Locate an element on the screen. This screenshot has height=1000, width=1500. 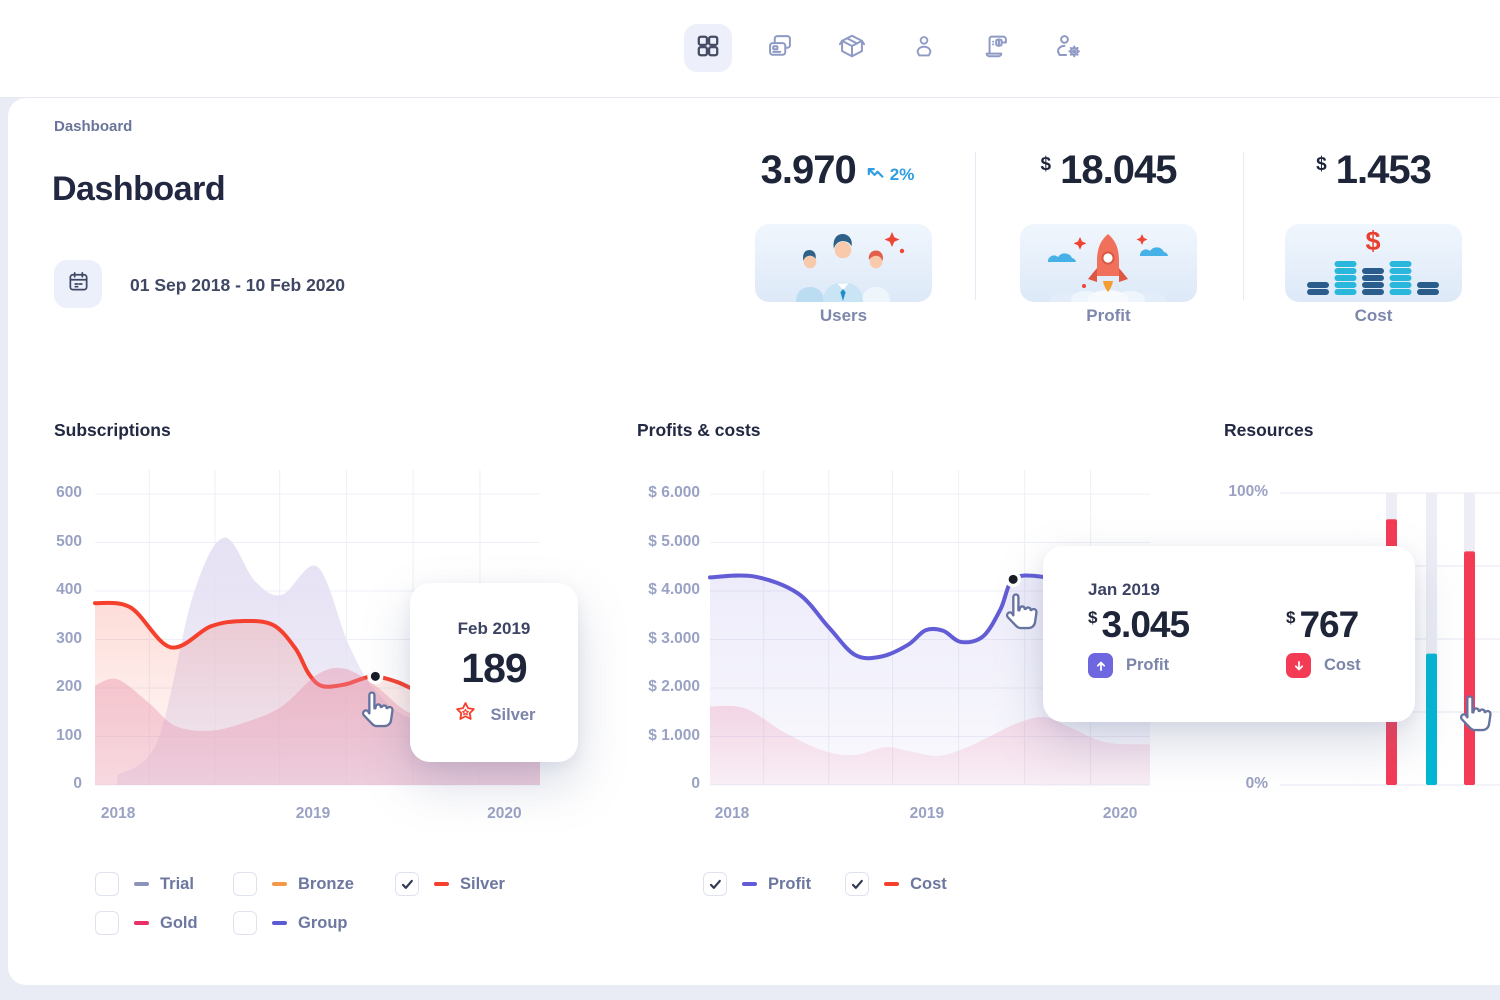
legend-label: Trial is located at coordinates (177, 883).